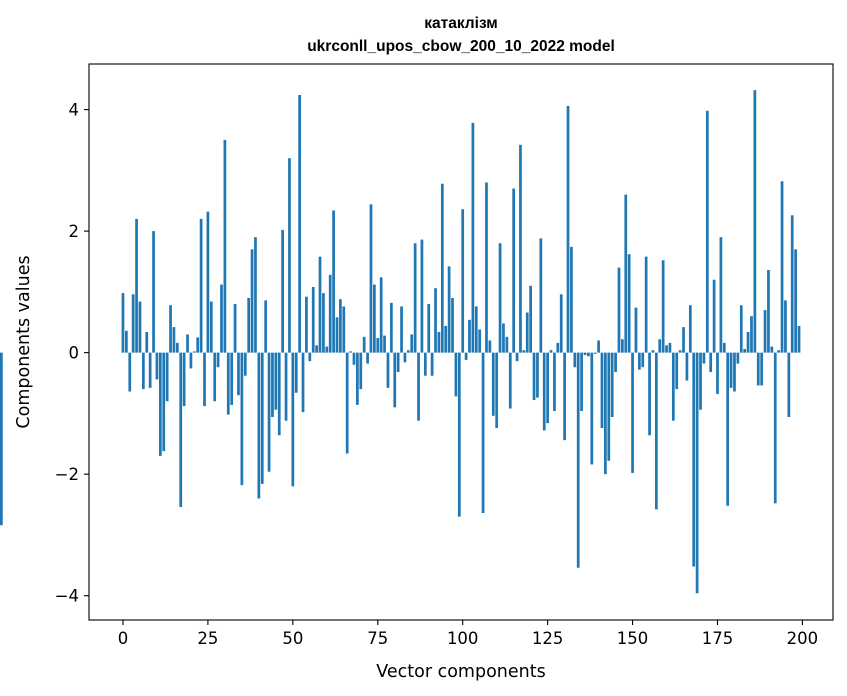 The height and width of the screenshot is (696, 847). What do you see at coordinates (74, 110) in the screenshot?
I see `y-tick-label: 4` at bounding box center [74, 110].